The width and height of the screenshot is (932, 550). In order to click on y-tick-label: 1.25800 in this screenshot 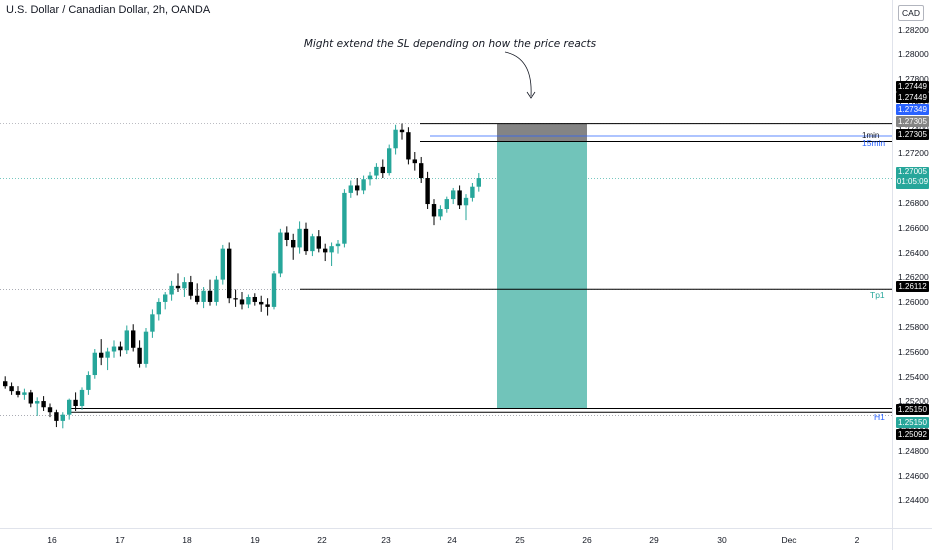, I will do `click(913, 326)`.